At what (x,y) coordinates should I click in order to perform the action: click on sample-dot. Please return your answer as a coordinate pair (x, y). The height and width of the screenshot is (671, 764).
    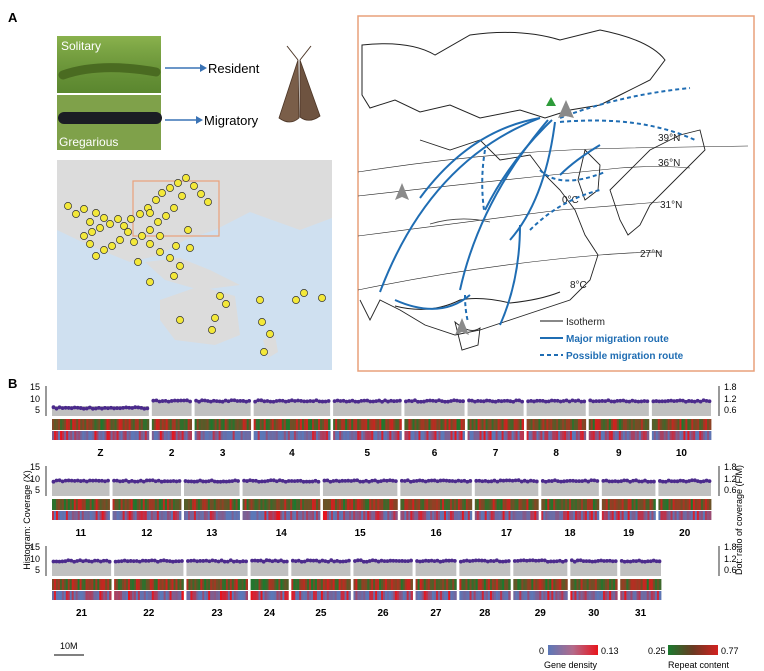
    Looking at the image, I should click on (260, 300).